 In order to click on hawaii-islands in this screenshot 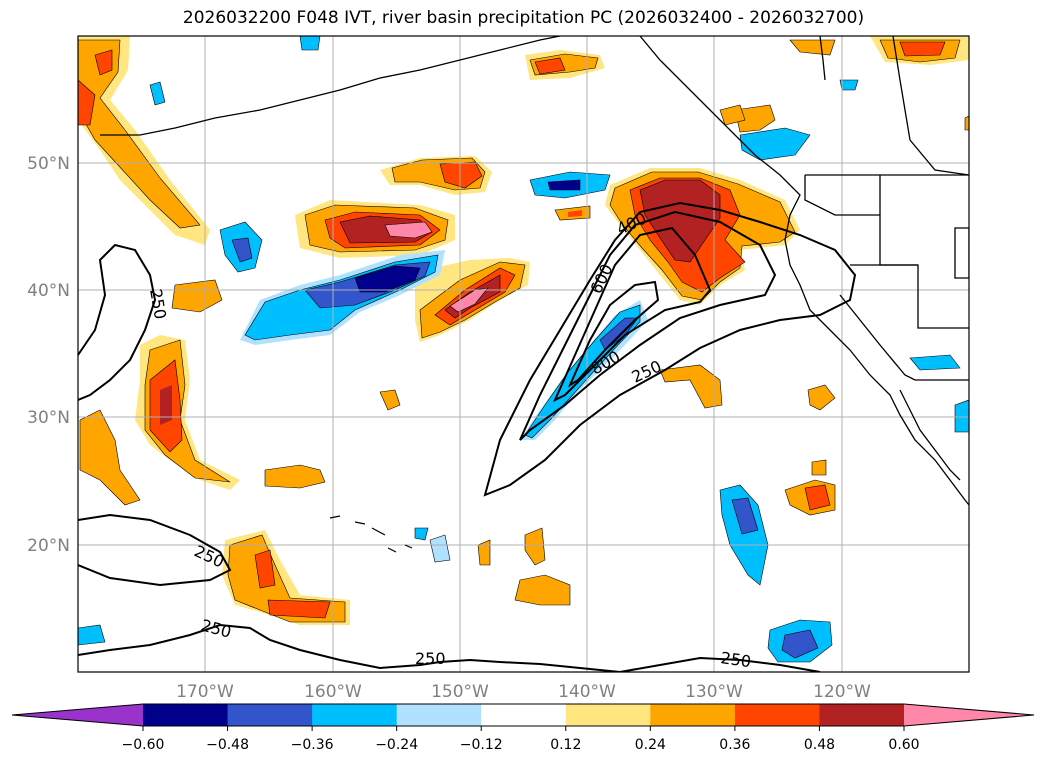, I will do `click(371, 534)`.